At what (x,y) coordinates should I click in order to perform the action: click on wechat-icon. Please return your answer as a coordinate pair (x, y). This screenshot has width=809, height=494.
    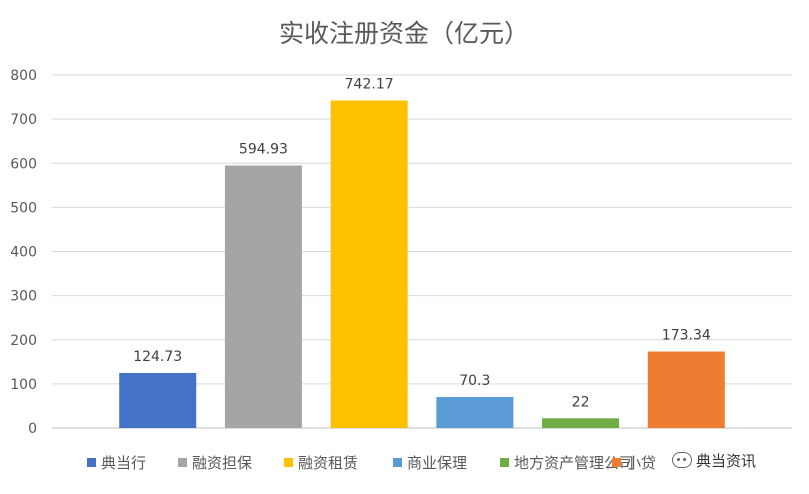
    Looking at the image, I should click on (682, 460).